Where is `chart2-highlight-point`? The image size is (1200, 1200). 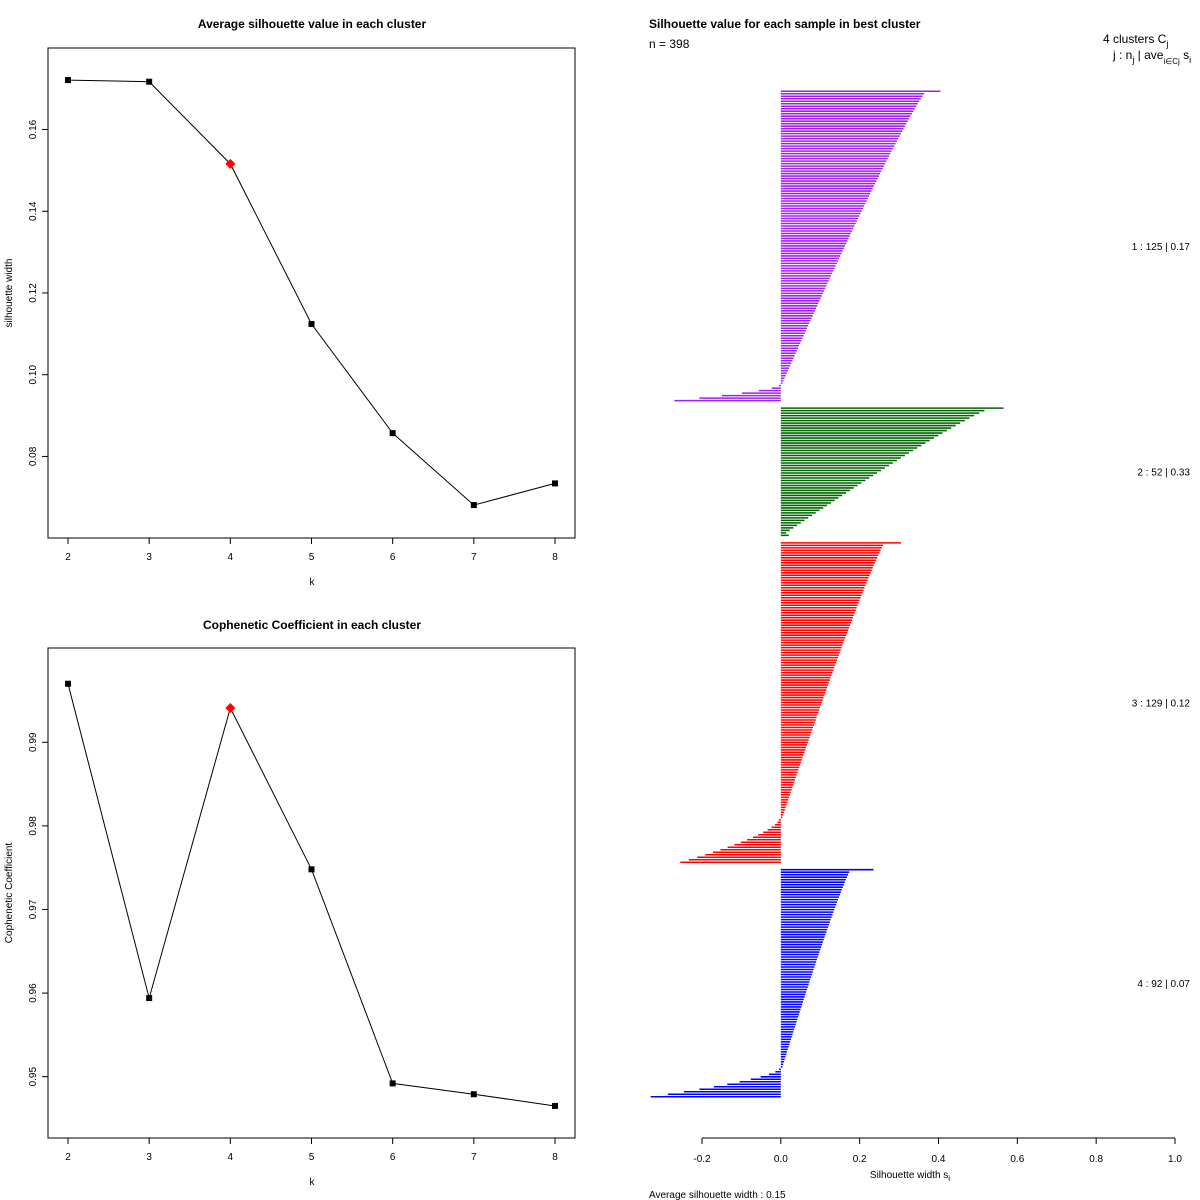
chart2-highlight-point is located at coordinates (230, 707).